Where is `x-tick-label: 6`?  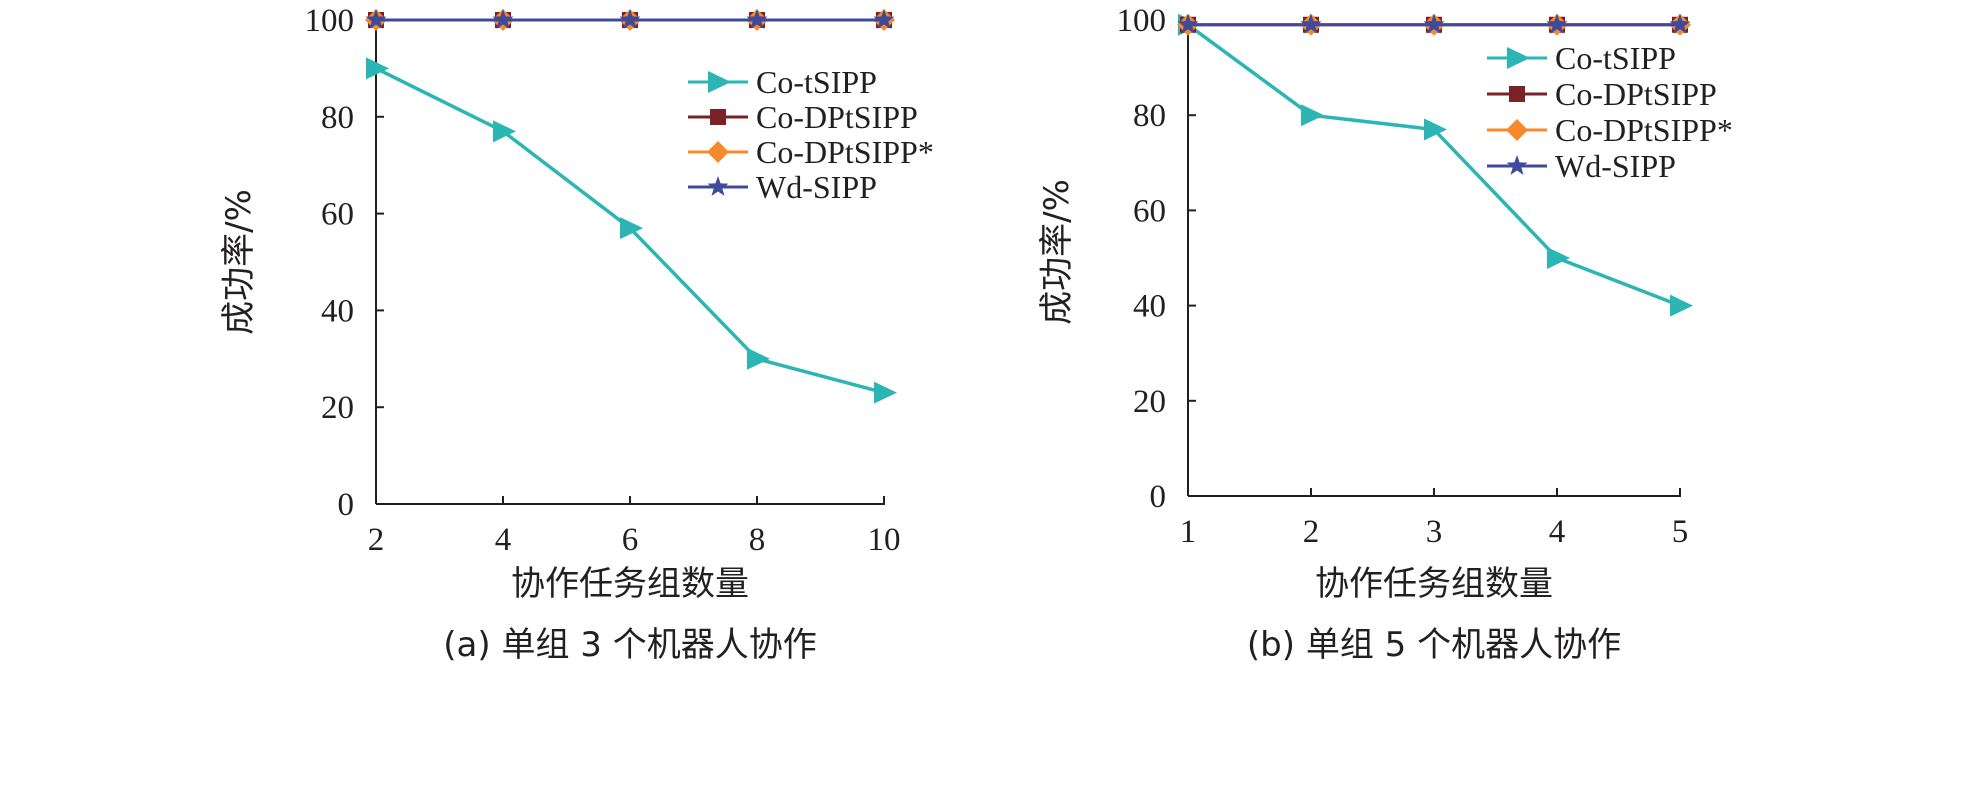 x-tick-label: 6 is located at coordinates (630, 540).